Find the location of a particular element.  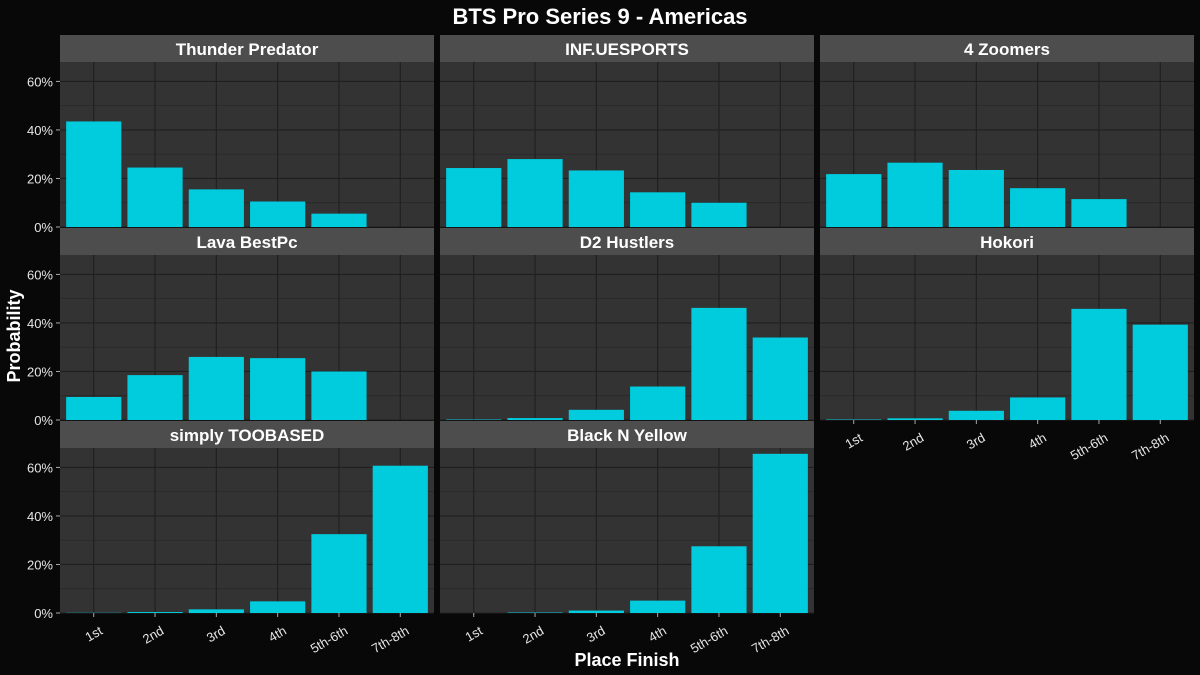

facet-panel: 4 Zoomers is located at coordinates (1007, 131).